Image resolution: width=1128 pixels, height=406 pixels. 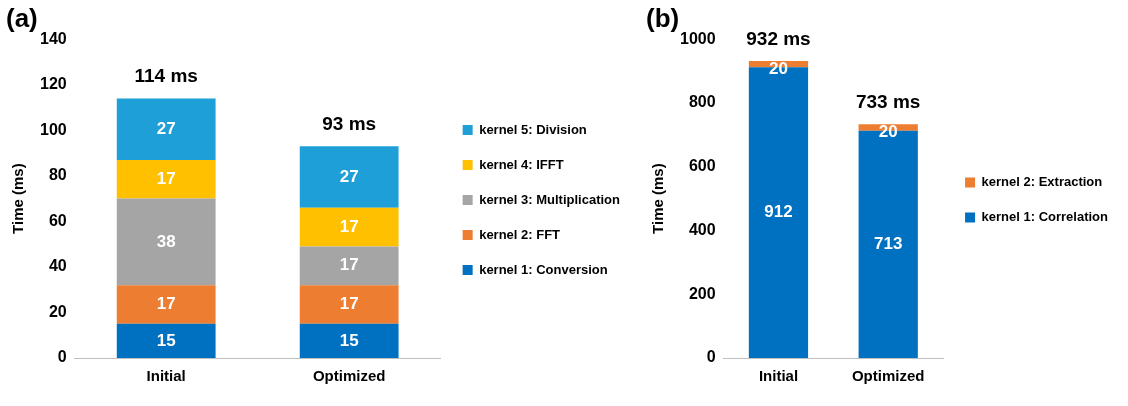 I want to click on y-tick-label: 40, so click(x=57, y=266).